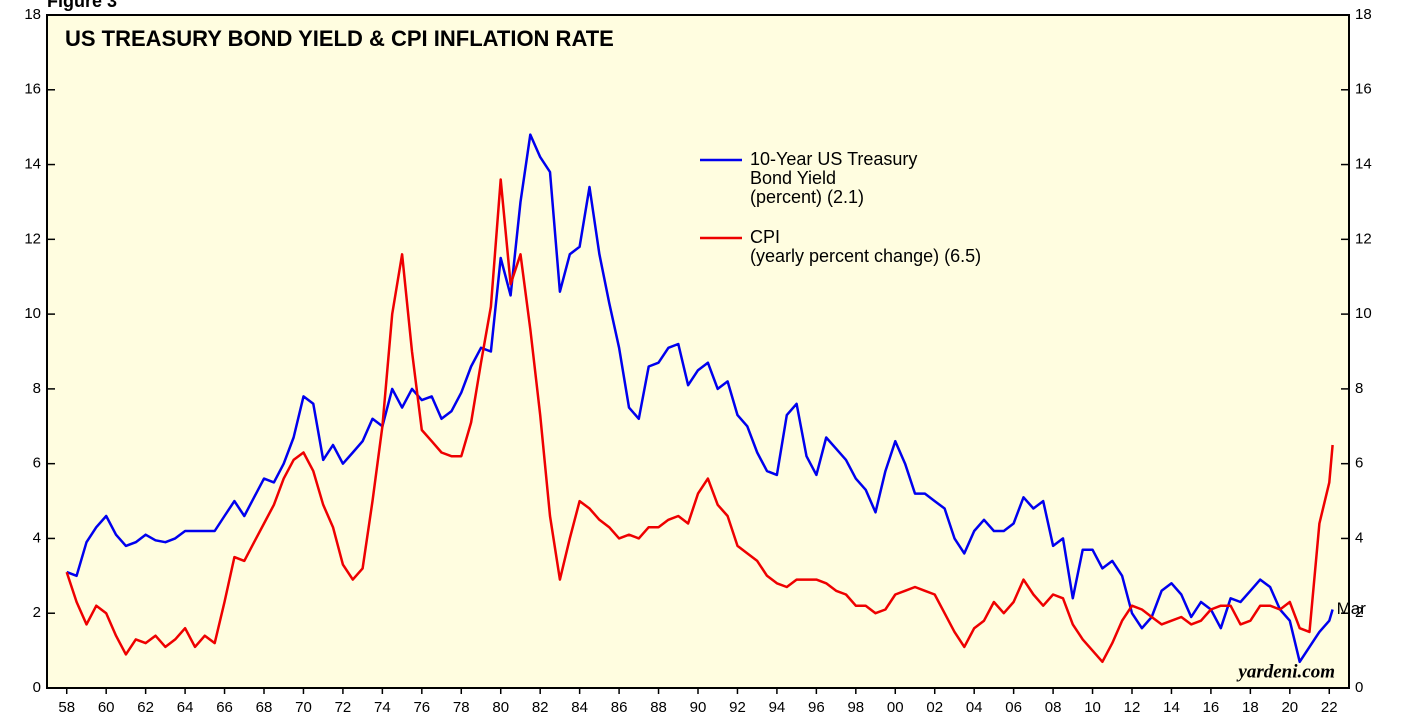  Describe the element at coordinates (540, 707) in the screenshot. I see `x-tick-label: 82` at that location.